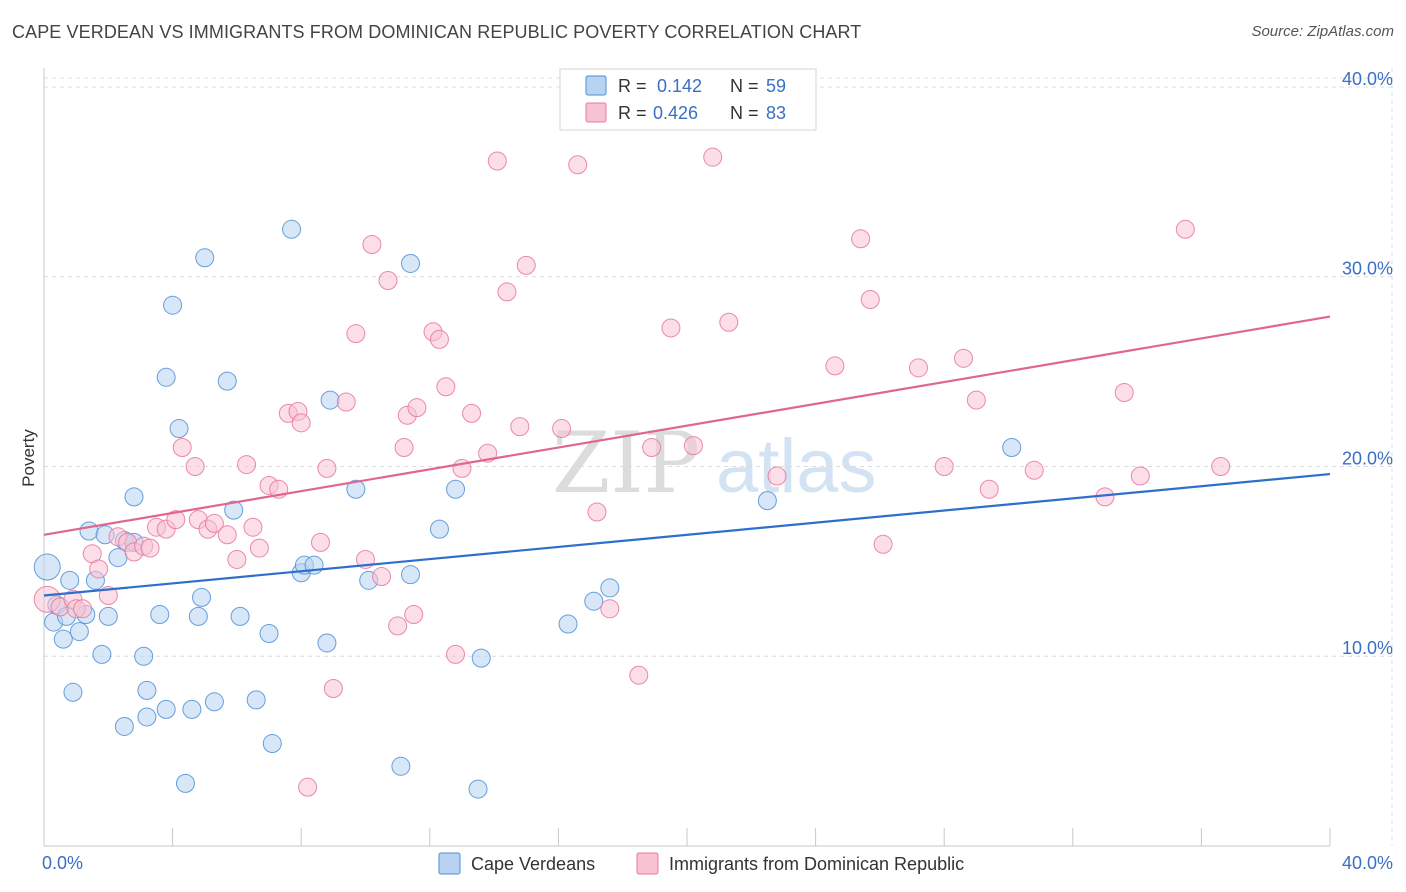  Describe the element at coordinates (62, 863) in the screenshot. I see `x-tick-label-min: 0.0%` at that location.